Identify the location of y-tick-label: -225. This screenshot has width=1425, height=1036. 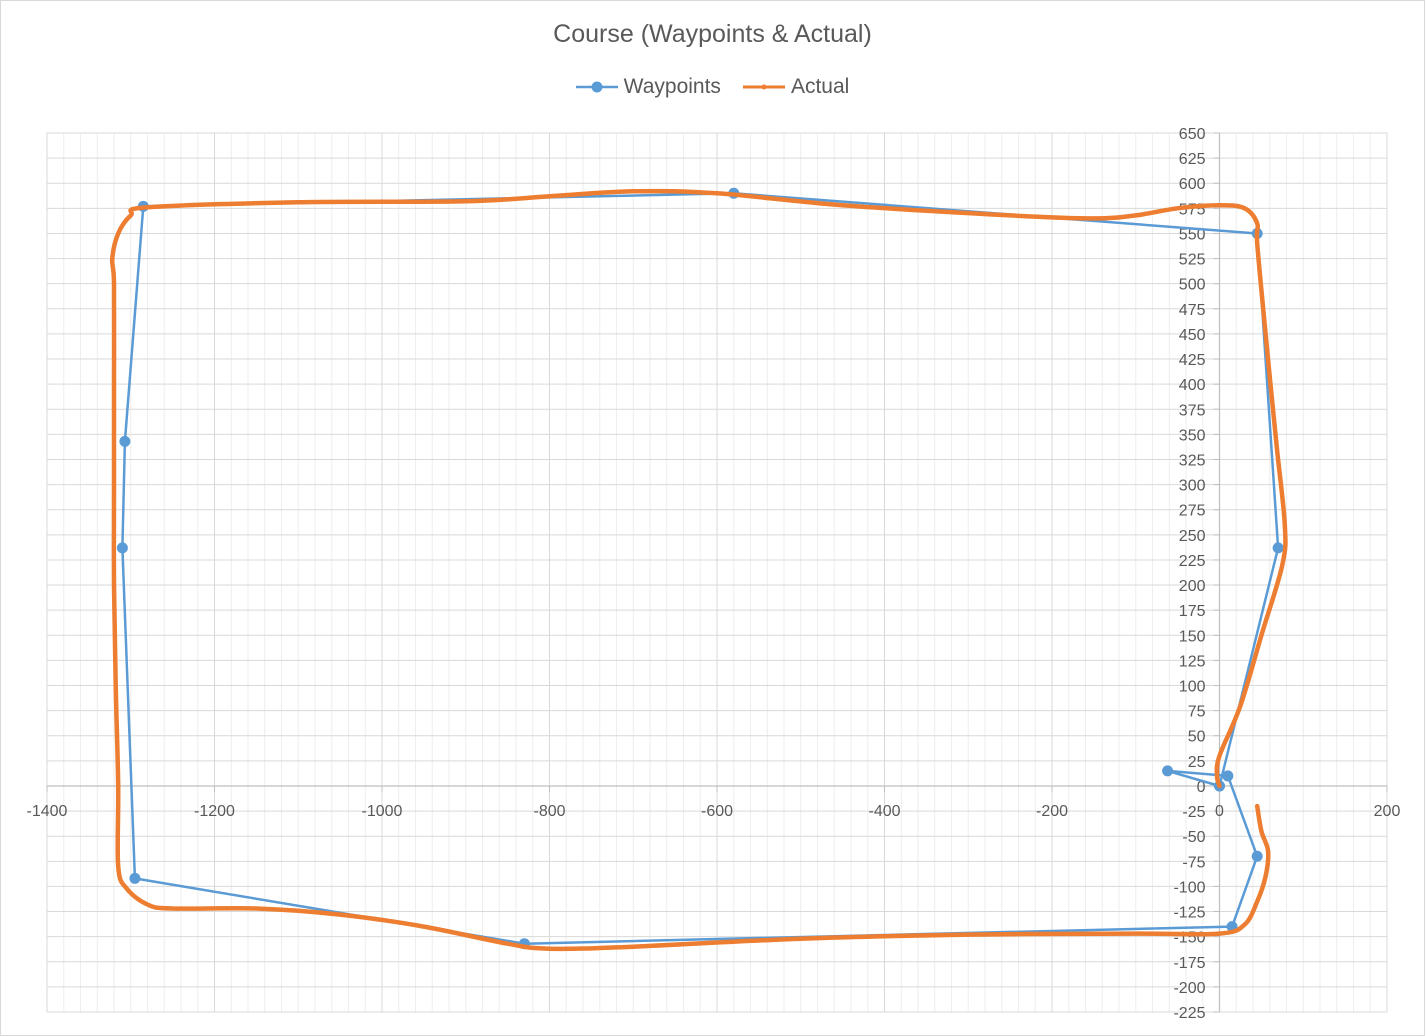
(1189, 1013).